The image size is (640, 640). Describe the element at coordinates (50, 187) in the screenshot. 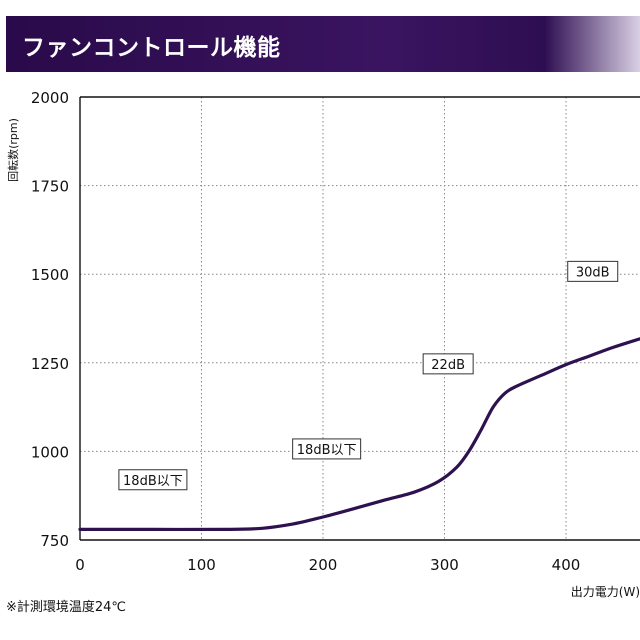

I see `y-tick-label: 1750` at that location.